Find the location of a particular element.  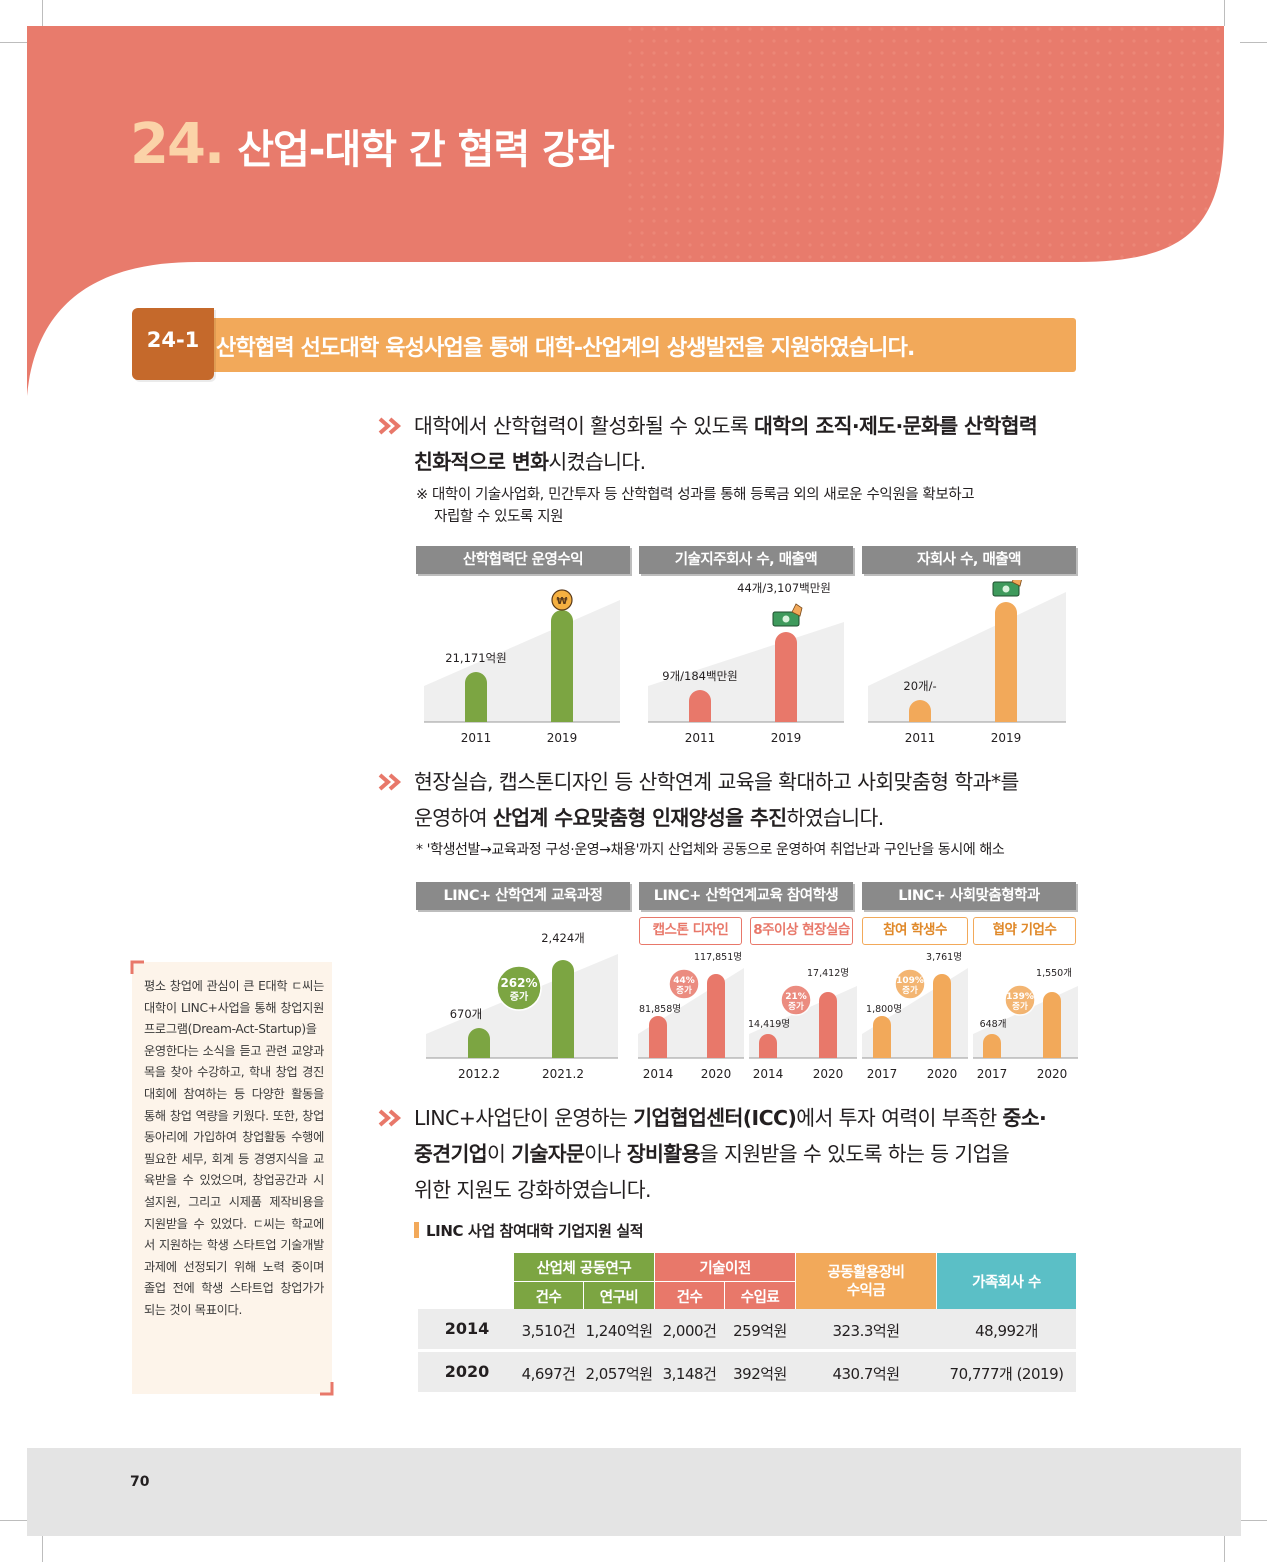

coin-shape is located at coordinates (562, 600).